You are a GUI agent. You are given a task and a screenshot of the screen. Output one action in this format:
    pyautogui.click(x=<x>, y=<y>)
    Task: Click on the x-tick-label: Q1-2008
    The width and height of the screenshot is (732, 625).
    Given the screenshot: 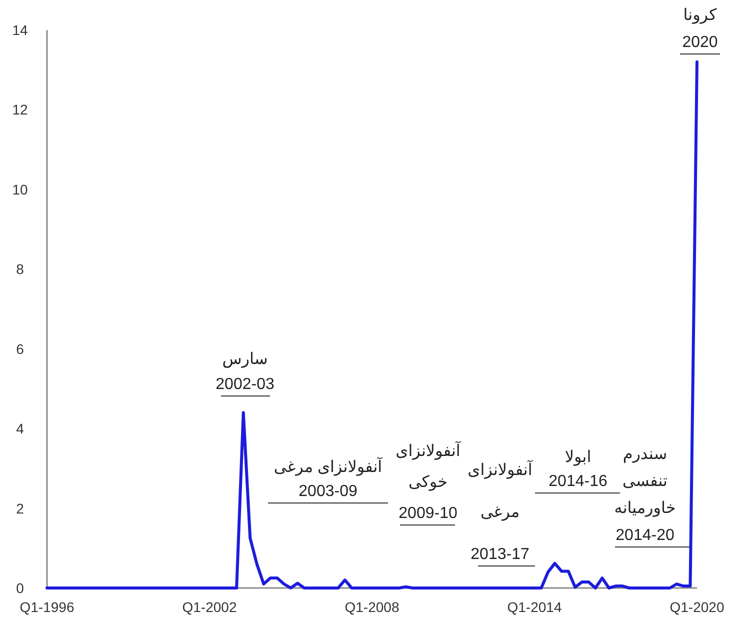 What is the action you would take?
    pyautogui.click(x=372, y=607)
    